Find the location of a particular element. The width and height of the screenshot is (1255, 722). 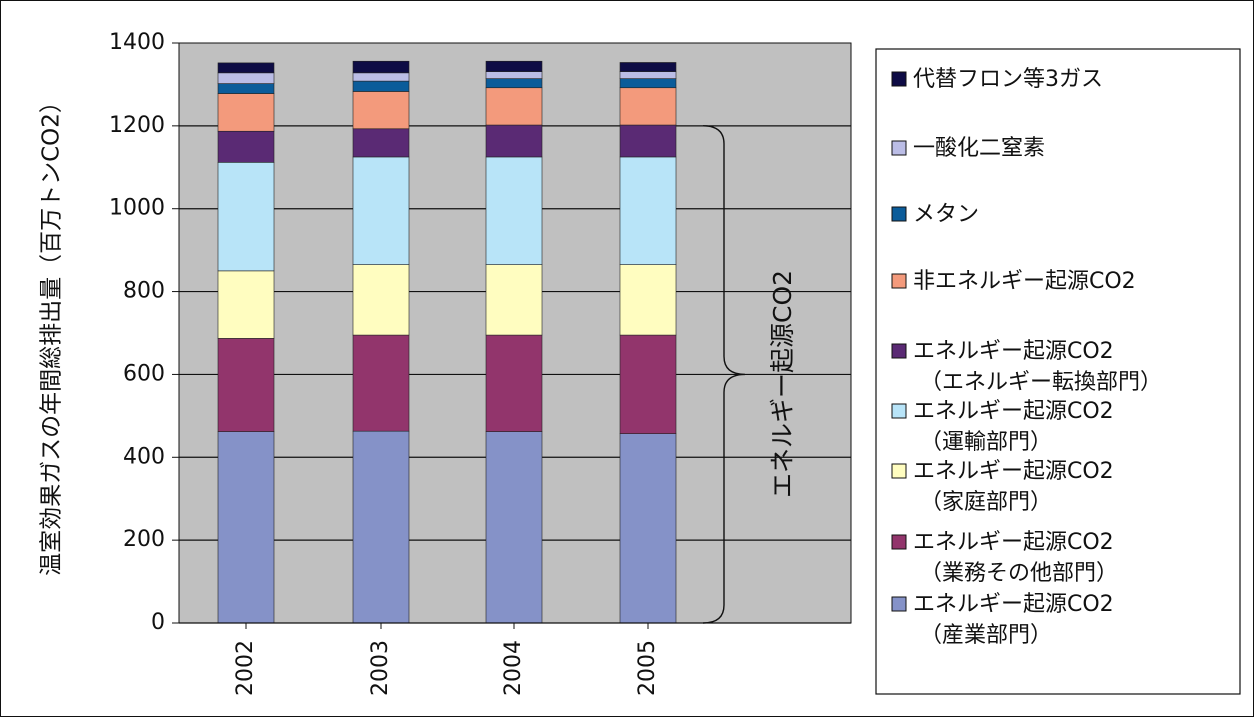

legend-label: （産業部門） is located at coordinates (986, 635).